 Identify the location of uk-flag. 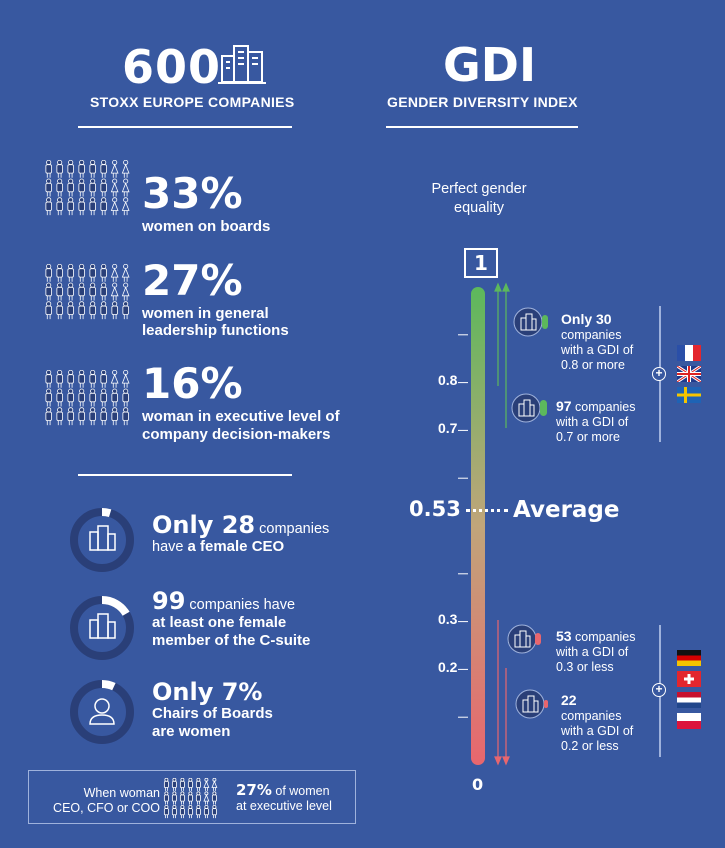
(689, 374).